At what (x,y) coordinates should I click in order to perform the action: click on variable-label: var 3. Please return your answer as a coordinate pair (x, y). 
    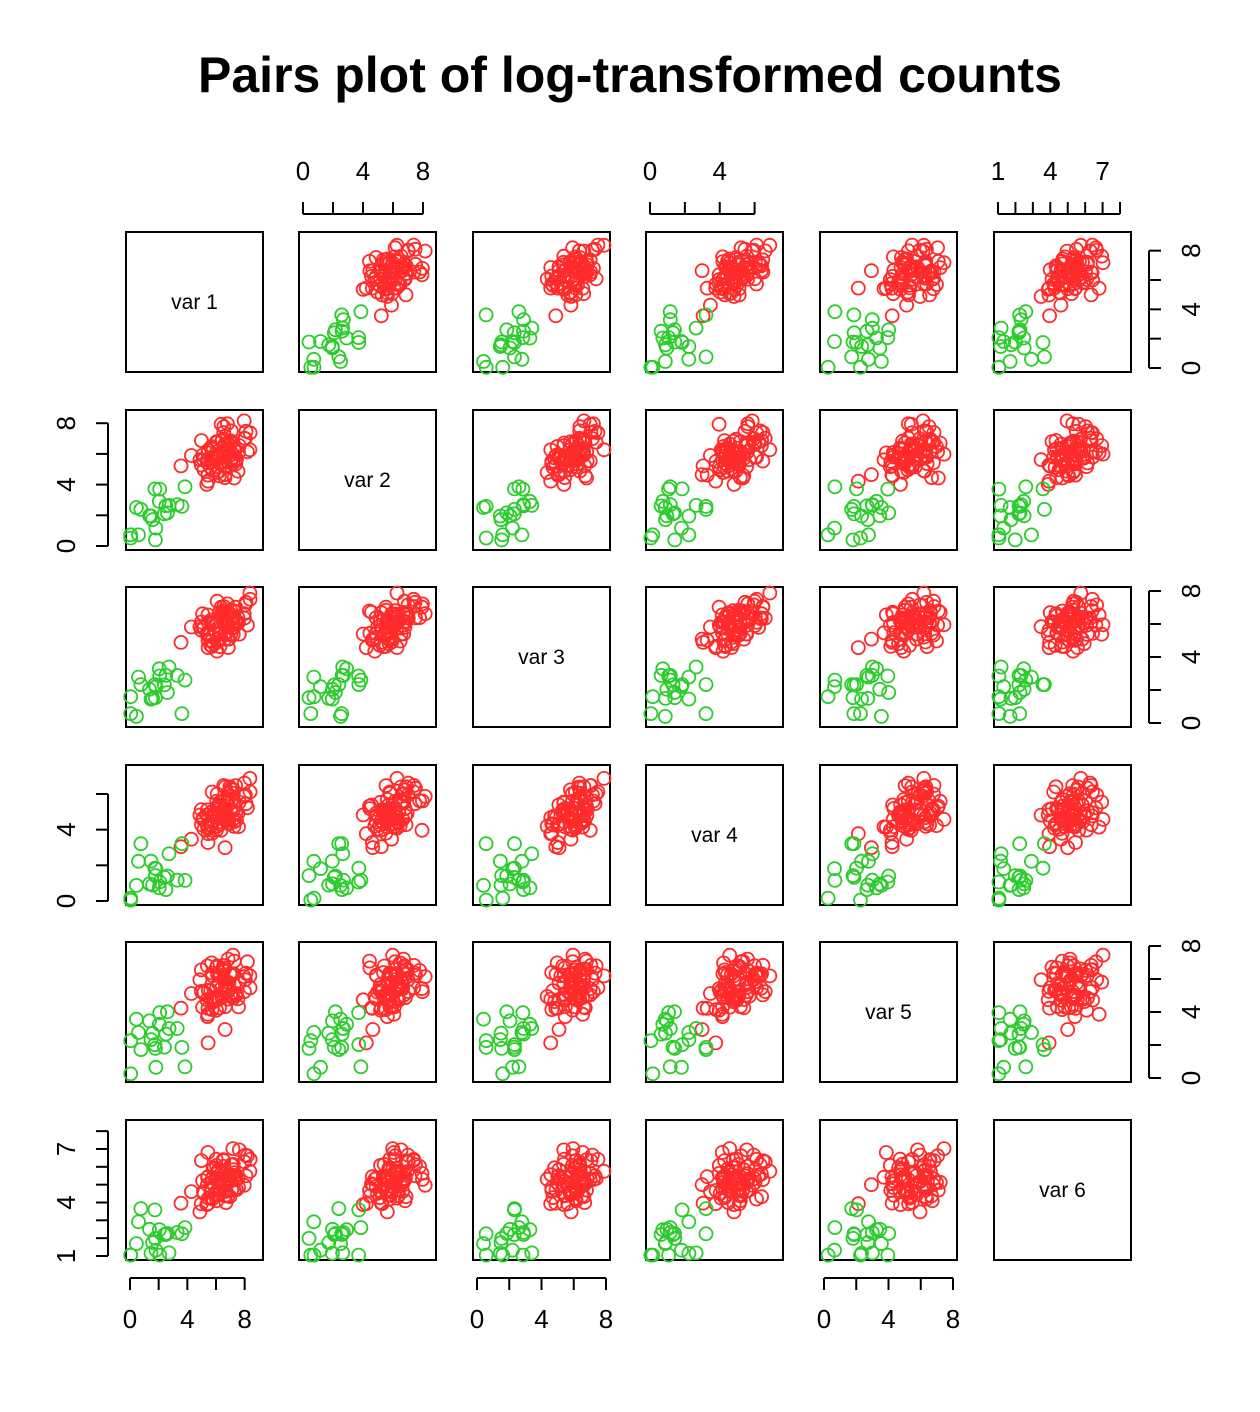
    Looking at the image, I should click on (541, 657).